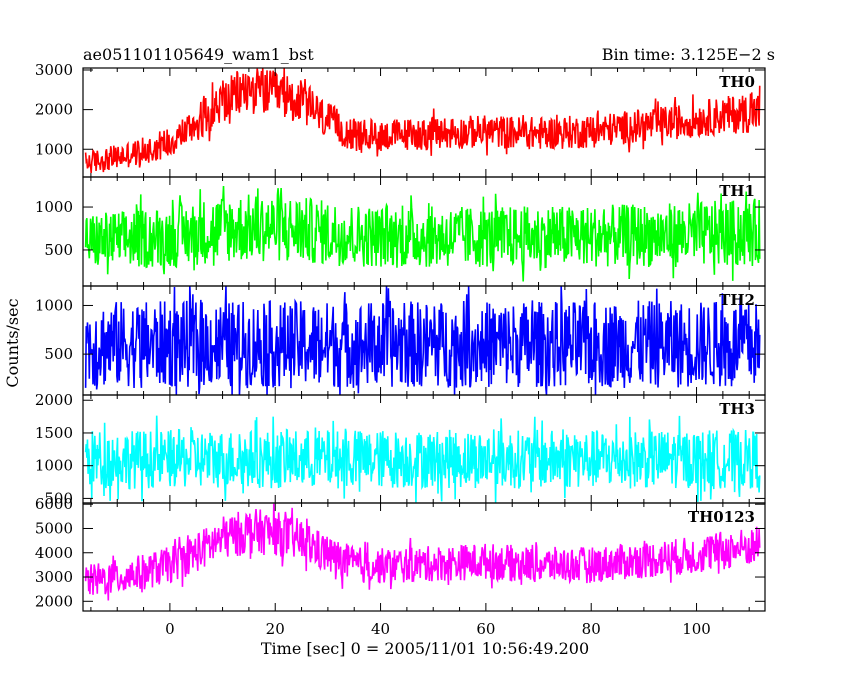  I want to click on y-tick-label: 6000, so click(54, 504).